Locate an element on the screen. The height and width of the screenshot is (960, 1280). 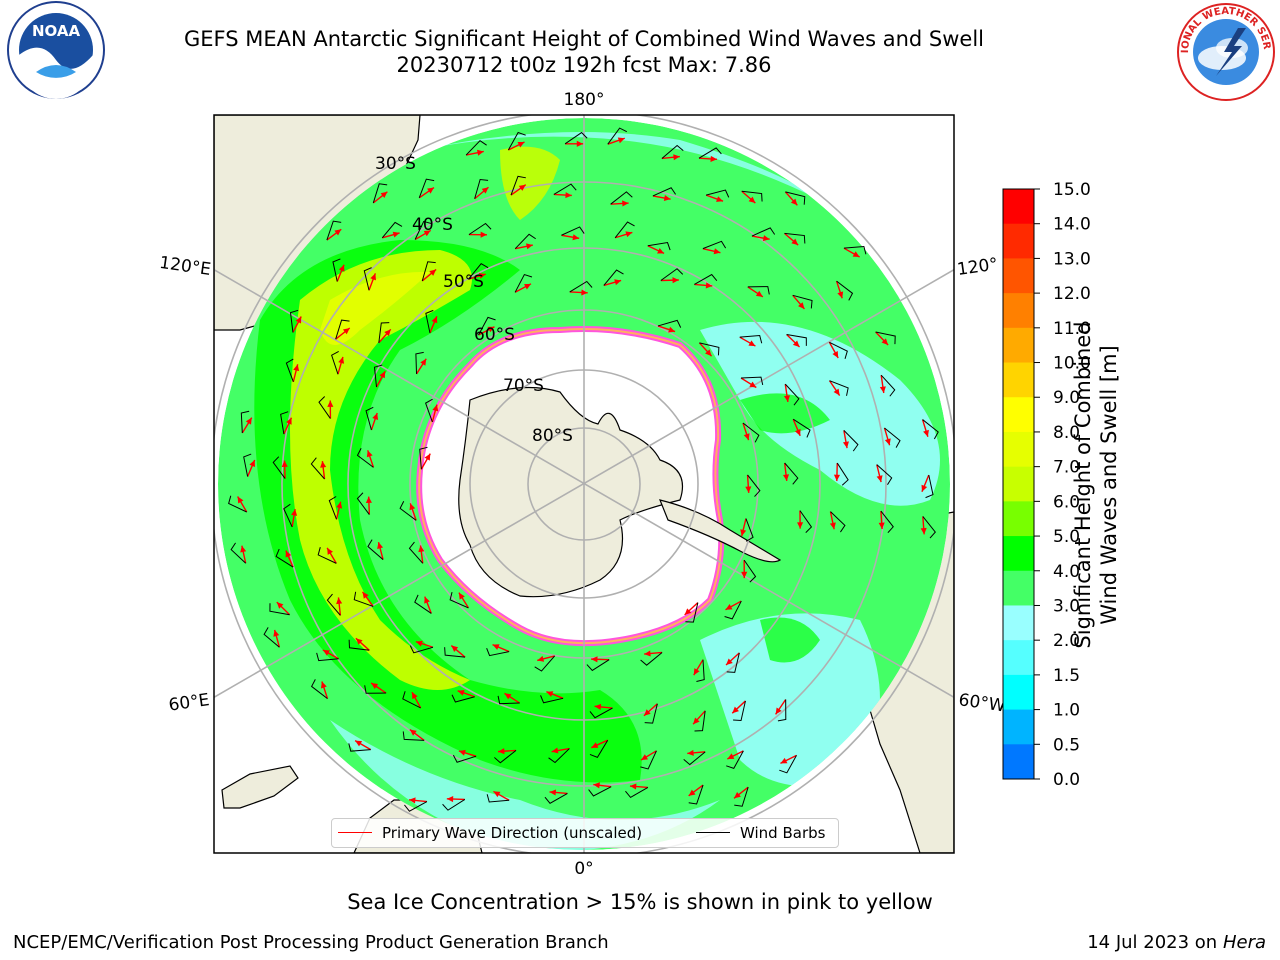
run-date-credit: 14 Jul 2023 on Hera is located at coordinates (1176, 942).